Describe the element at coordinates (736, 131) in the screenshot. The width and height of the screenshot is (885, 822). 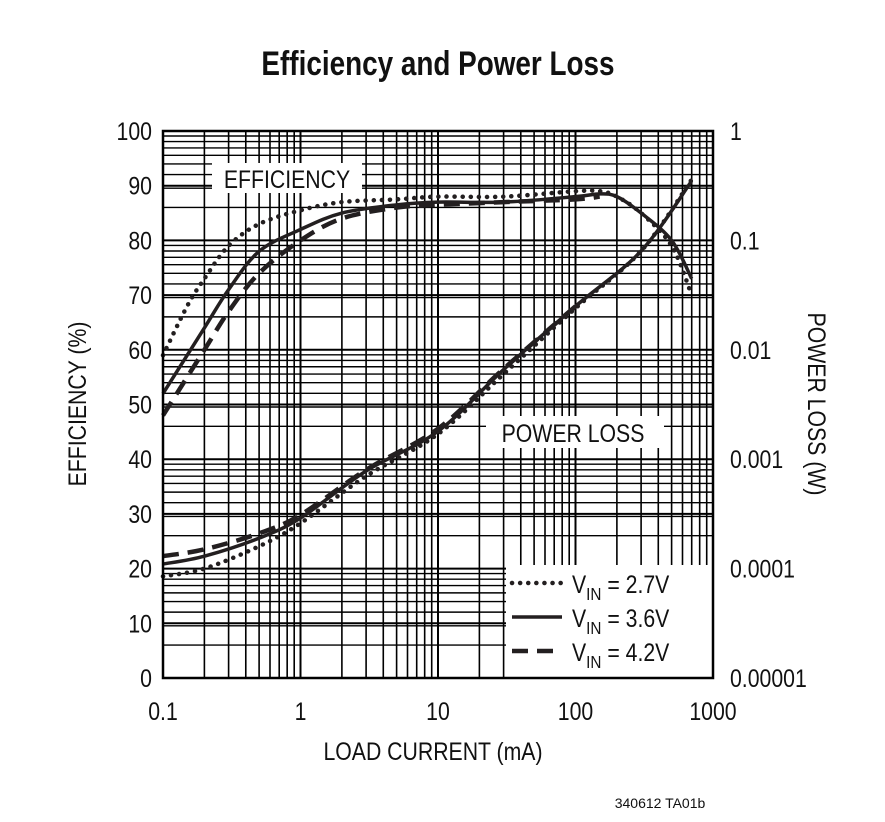
I see `y2-tick-label: 1` at that location.